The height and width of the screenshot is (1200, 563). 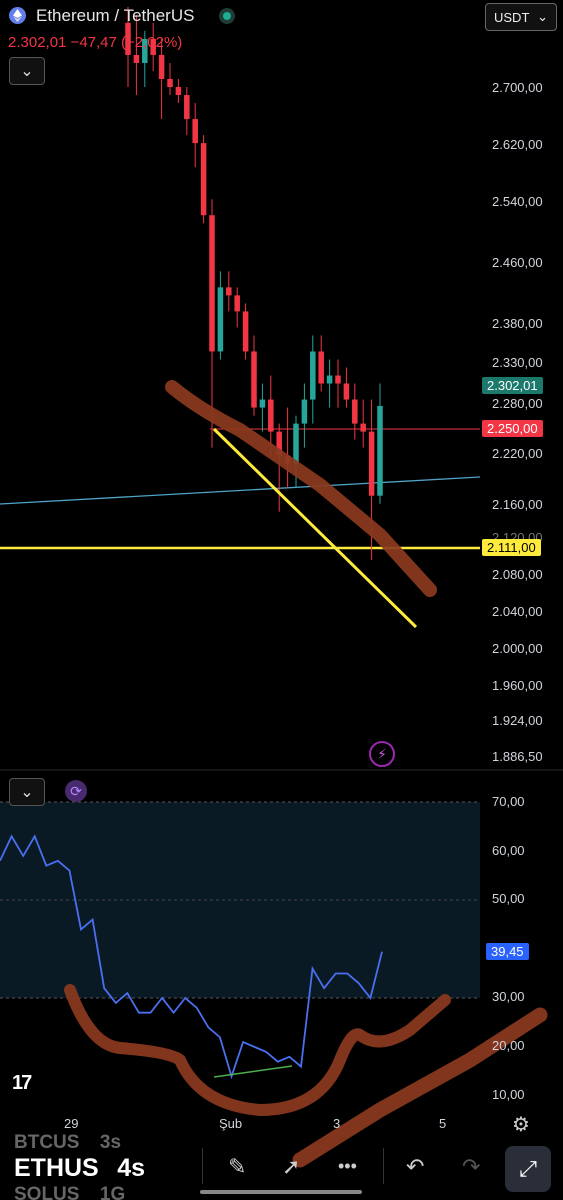 I want to click on fullscreen-icon: ⤢, so click(x=528, y=1169).